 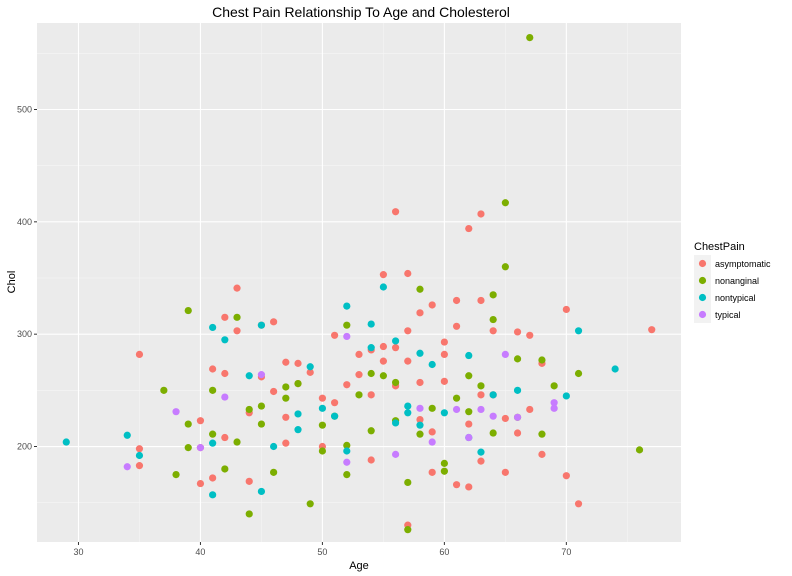 What do you see at coordinates (444, 552) in the screenshot?
I see `x-tick-label: 60` at bounding box center [444, 552].